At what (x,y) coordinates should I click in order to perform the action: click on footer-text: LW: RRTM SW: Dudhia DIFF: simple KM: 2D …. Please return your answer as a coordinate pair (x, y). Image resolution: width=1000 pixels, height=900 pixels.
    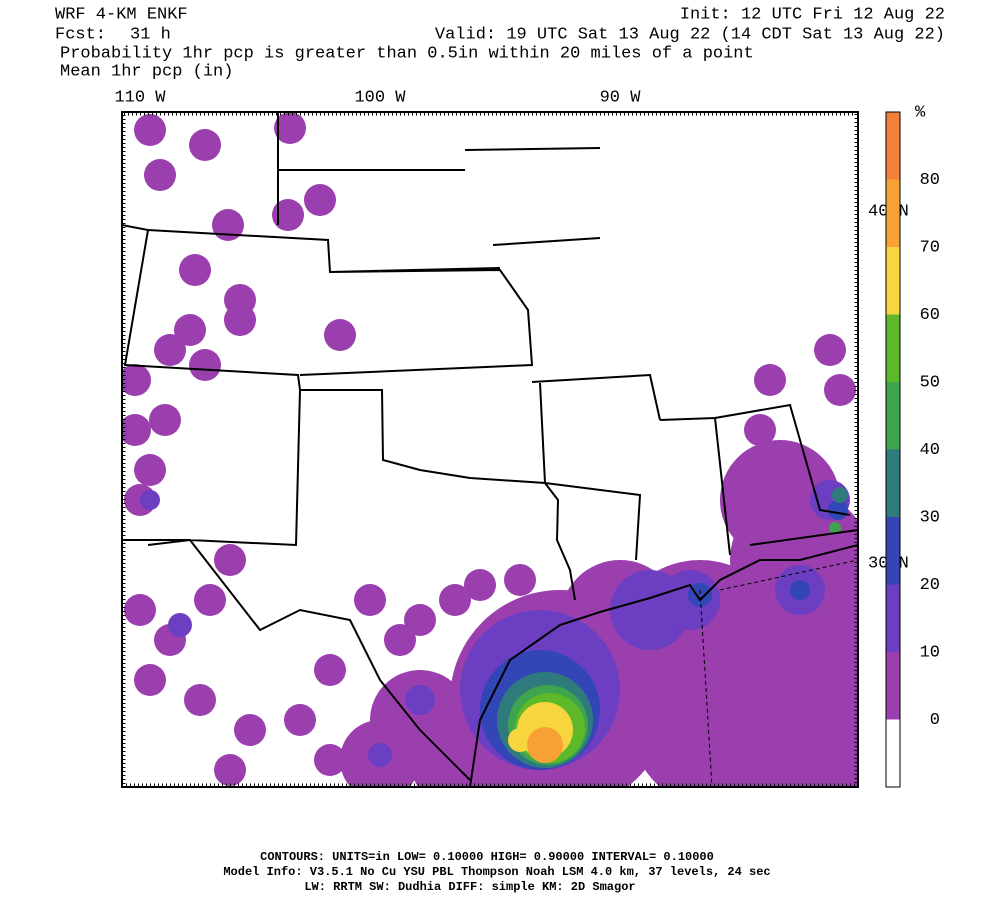
    Looking at the image, I should click on (469, 887).